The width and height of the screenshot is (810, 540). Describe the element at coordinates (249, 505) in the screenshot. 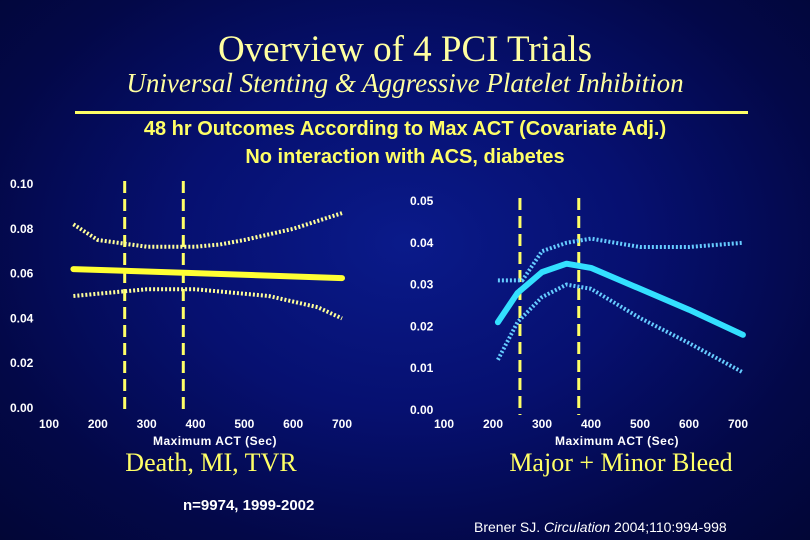

I see `footnote: n=9974, 1999-2002` at that location.